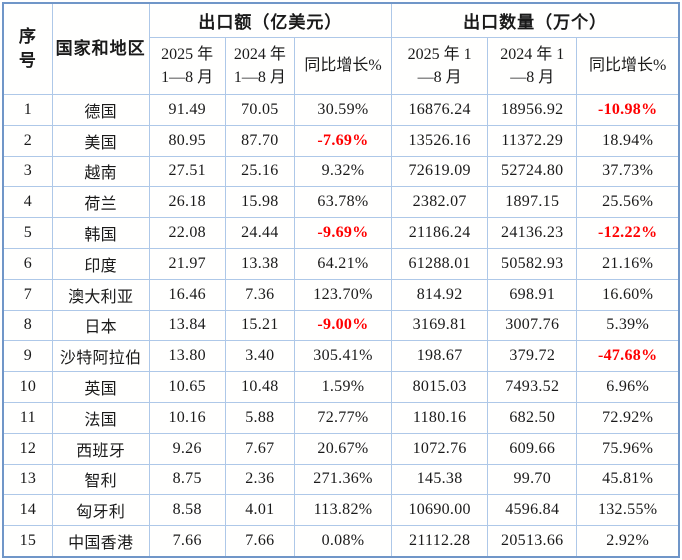 This screenshot has width=682, height=560. What do you see at coordinates (187, 263) in the screenshot?
I see `value-2025-cell: 21.97` at bounding box center [187, 263].